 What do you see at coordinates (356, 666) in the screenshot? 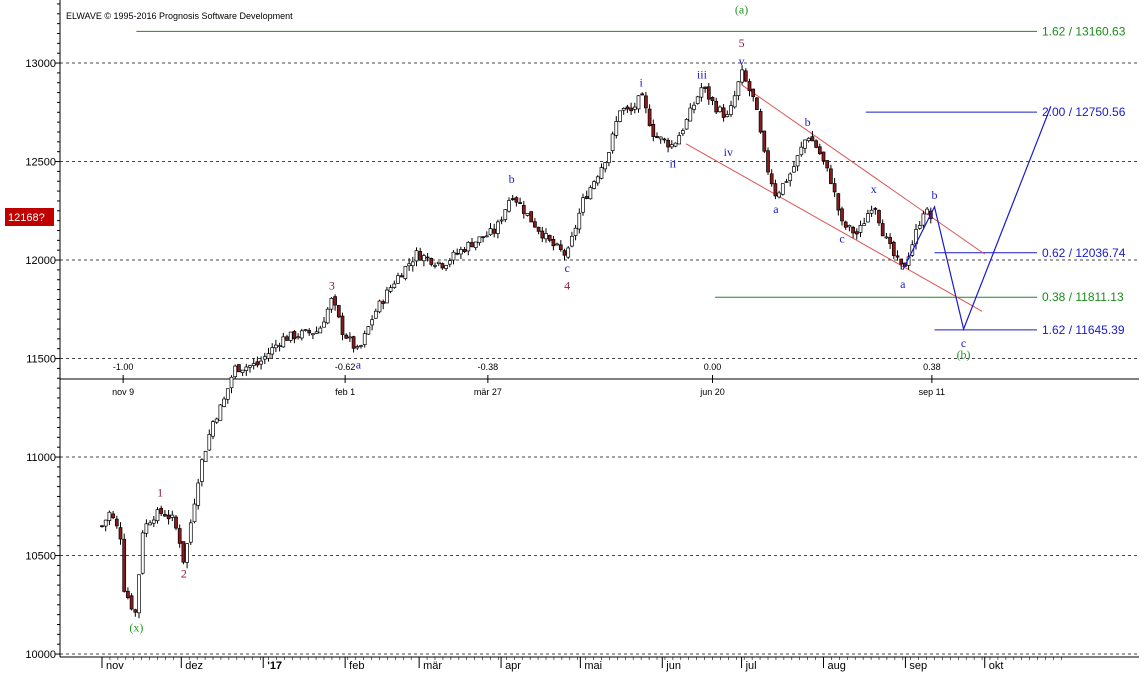
I see `x-month-label: feb` at bounding box center [356, 666].